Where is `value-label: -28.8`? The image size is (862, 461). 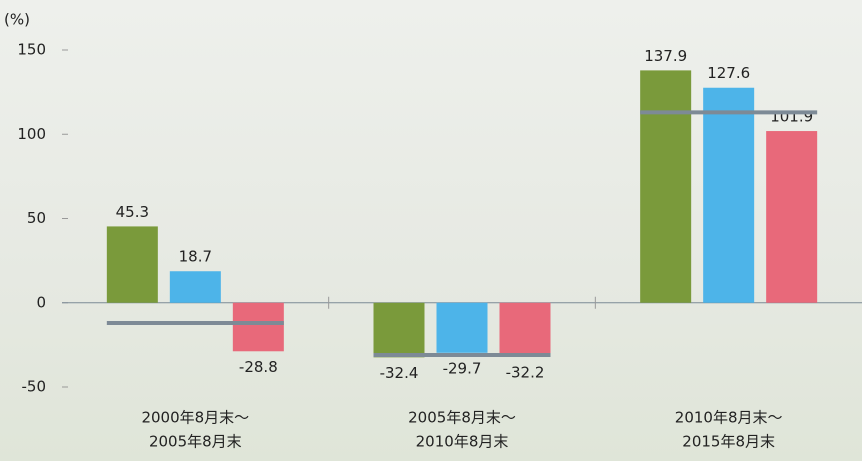 value-label: -28.8 is located at coordinates (258, 367).